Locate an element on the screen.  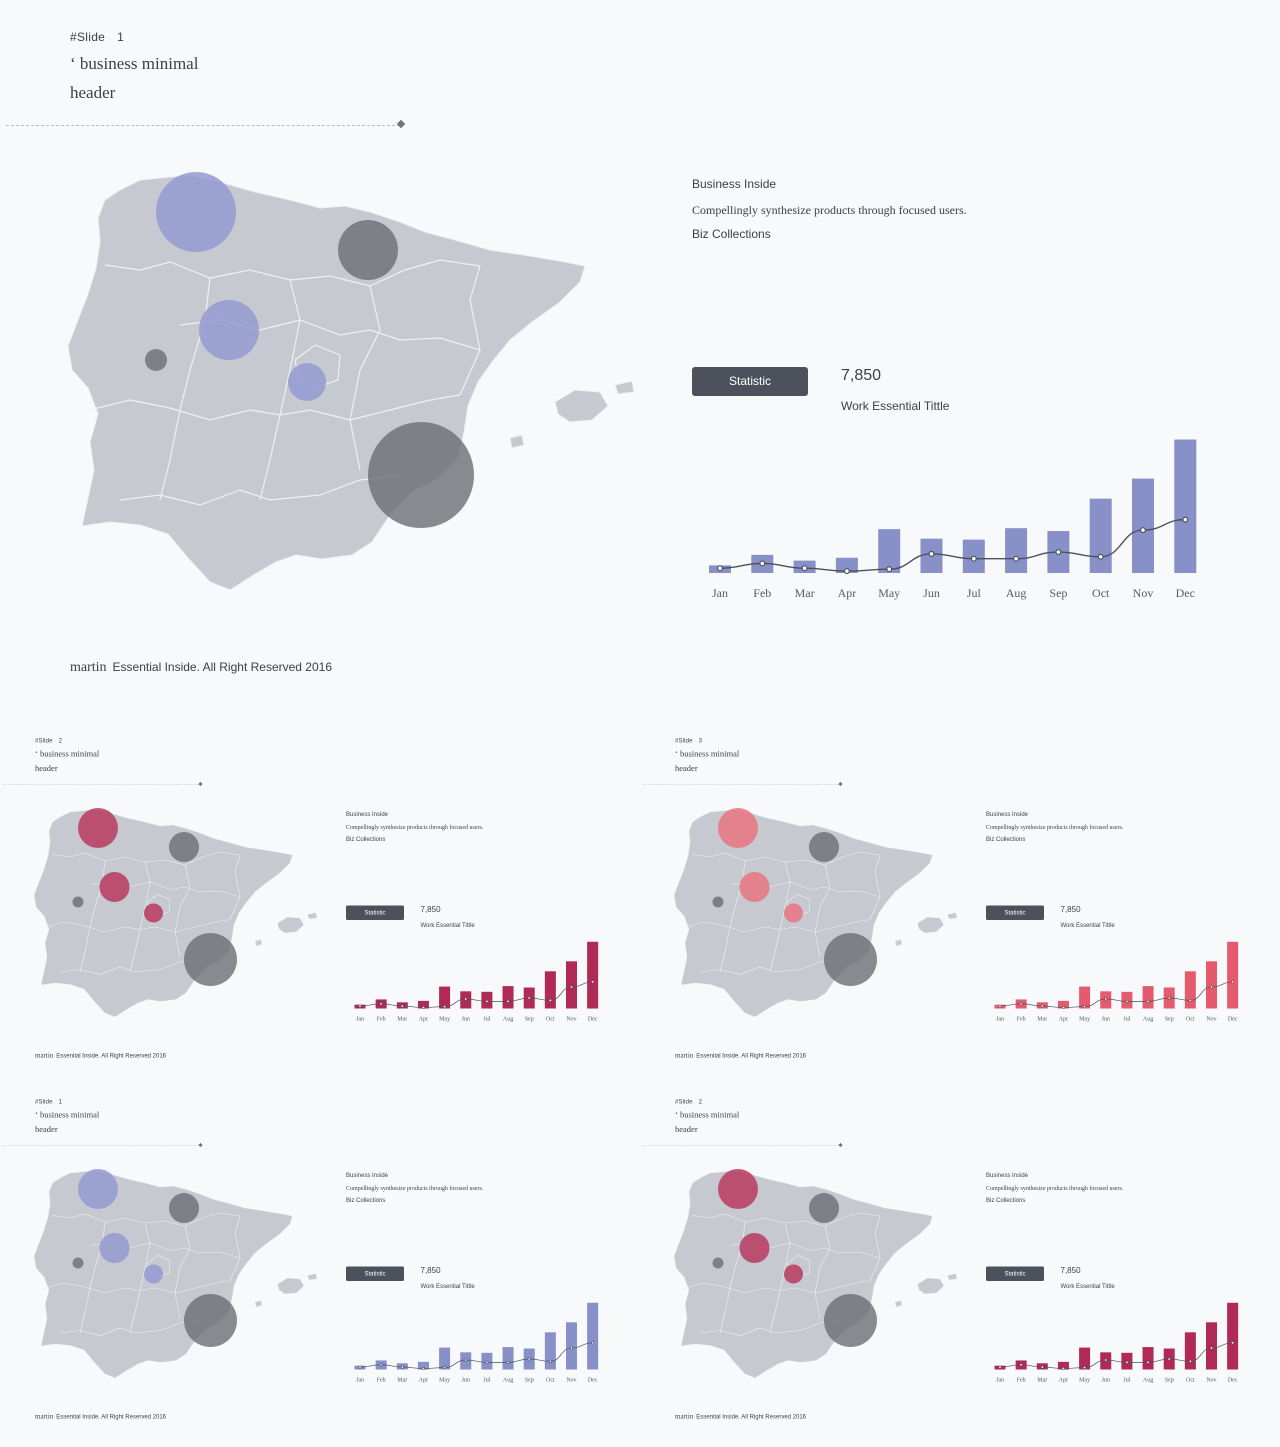
iberian-peninsula-shape is located at coordinates (163, 1274).